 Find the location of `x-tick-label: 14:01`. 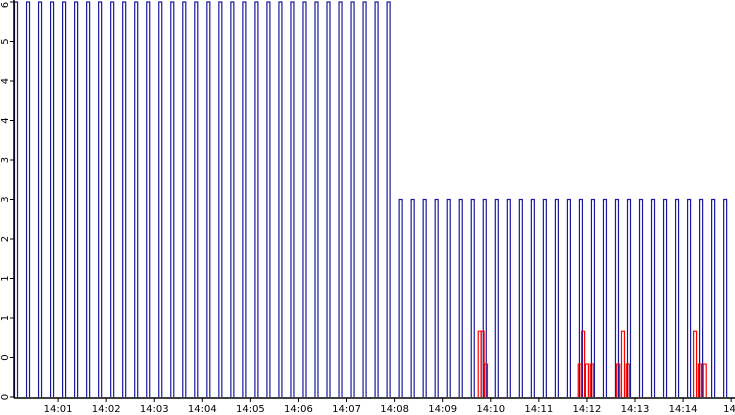

x-tick-label: 14:01 is located at coordinates (58, 409).